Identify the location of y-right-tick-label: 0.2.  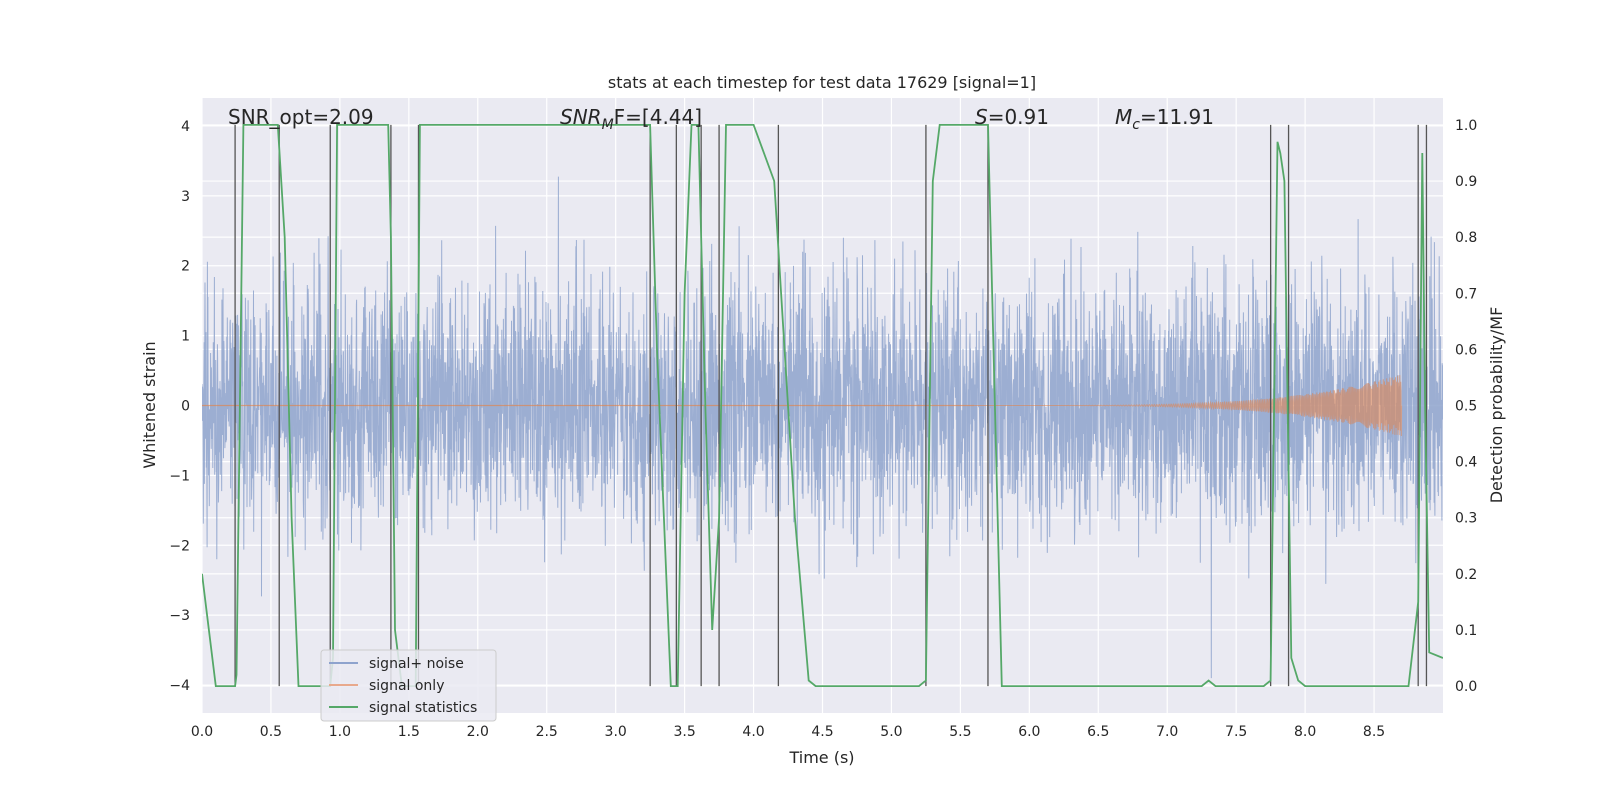
(1466, 575).